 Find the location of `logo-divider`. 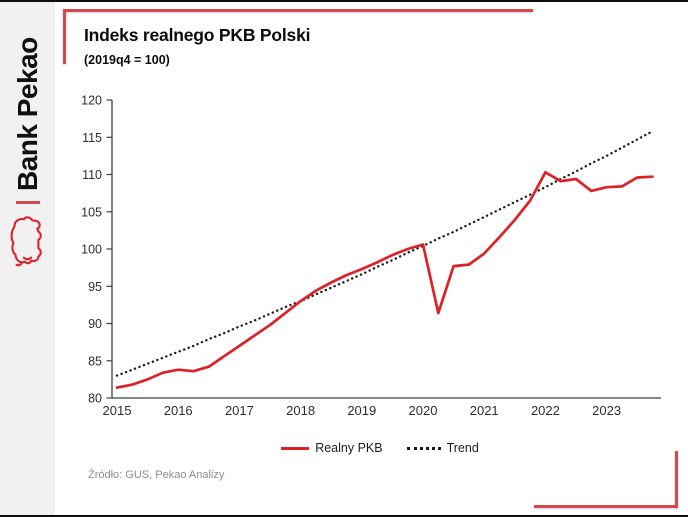

logo-divider is located at coordinates (28, 202).